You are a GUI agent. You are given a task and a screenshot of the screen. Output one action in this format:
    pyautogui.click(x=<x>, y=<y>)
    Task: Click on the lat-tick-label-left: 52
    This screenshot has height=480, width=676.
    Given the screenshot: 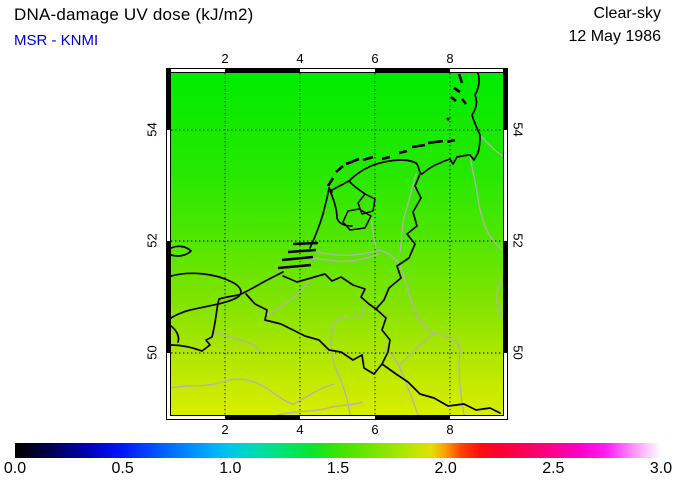 What is the action you would take?
    pyautogui.click(x=152, y=240)
    